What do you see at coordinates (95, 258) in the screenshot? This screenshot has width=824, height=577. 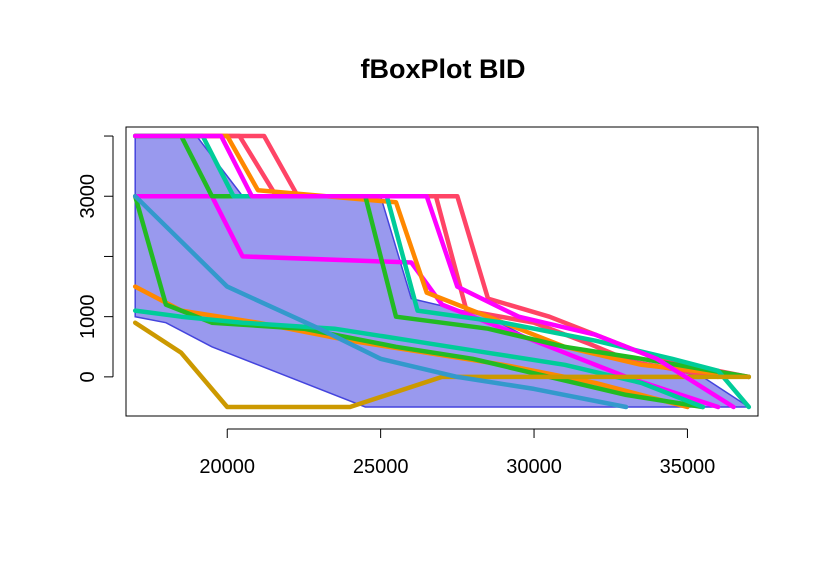 I see `y-axis: 0 1000 3000` at bounding box center [95, 258].